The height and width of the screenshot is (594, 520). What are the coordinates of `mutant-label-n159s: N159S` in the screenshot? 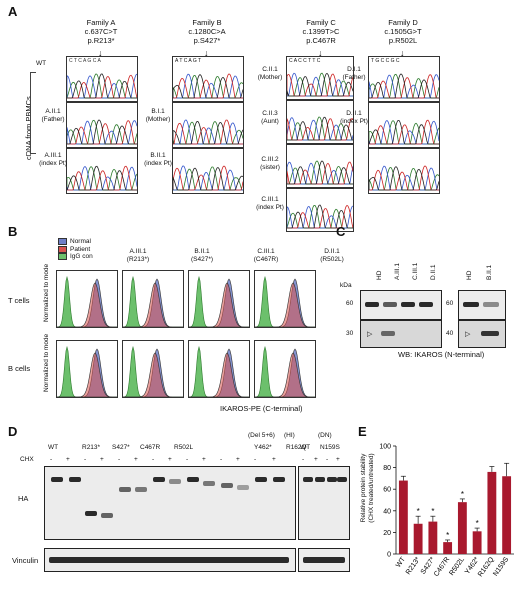 It's located at (330, 447).